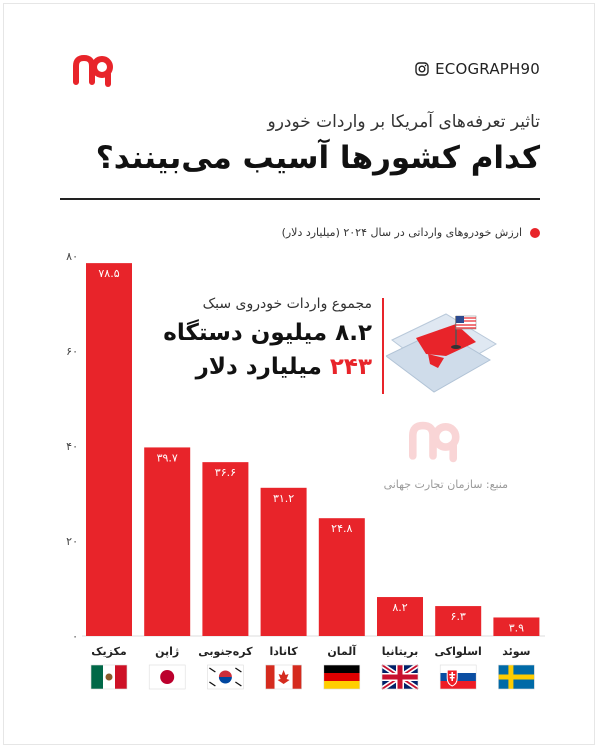 This screenshot has width=600, height=750. What do you see at coordinates (434, 442) in the screenshot?
I see `watermark-logo` at bounding box center [434, 442].